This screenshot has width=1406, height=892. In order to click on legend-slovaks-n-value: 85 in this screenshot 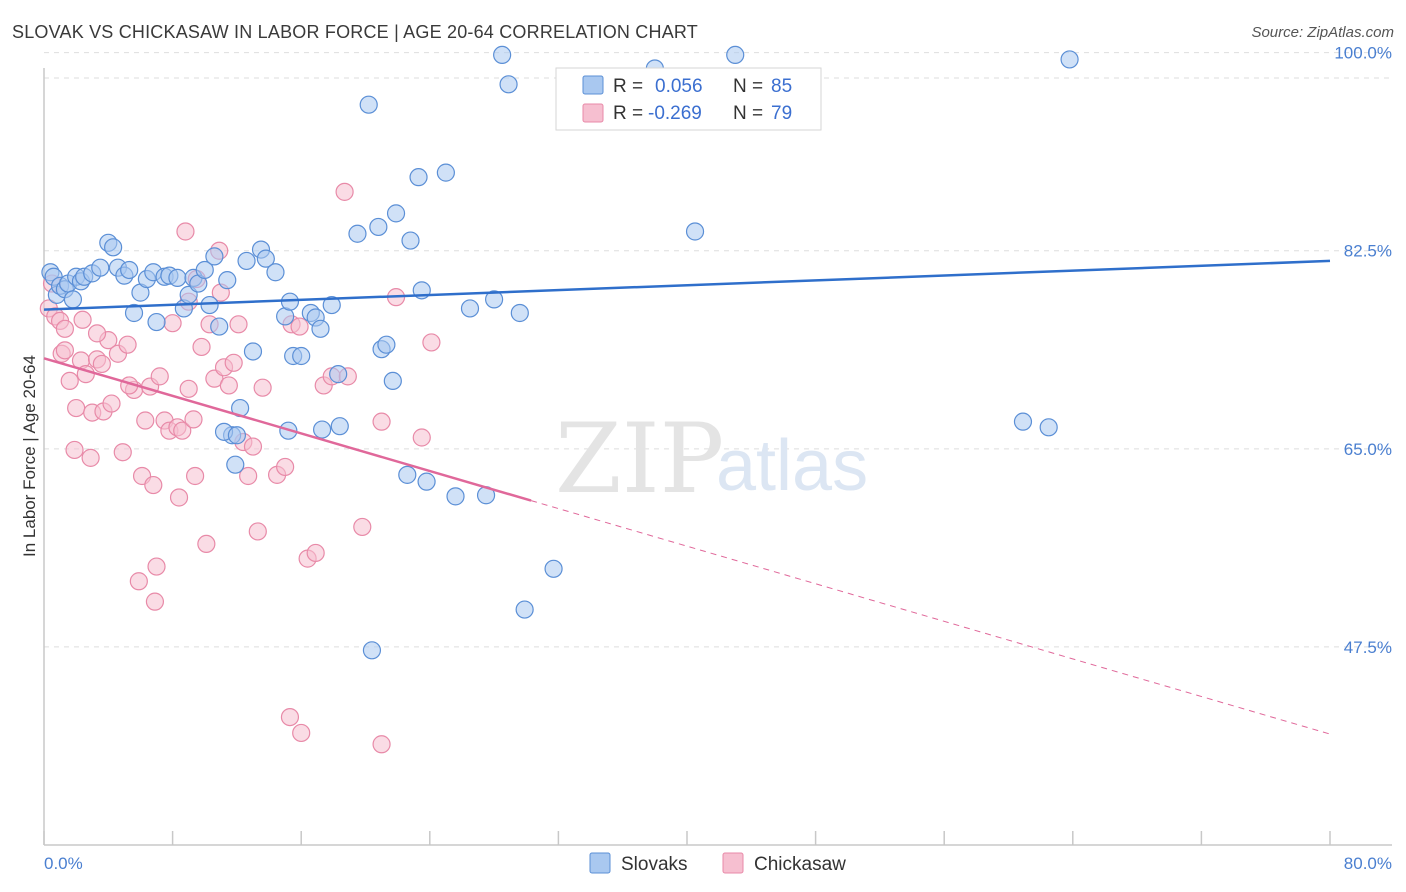, I will do `click(781, 86)`.